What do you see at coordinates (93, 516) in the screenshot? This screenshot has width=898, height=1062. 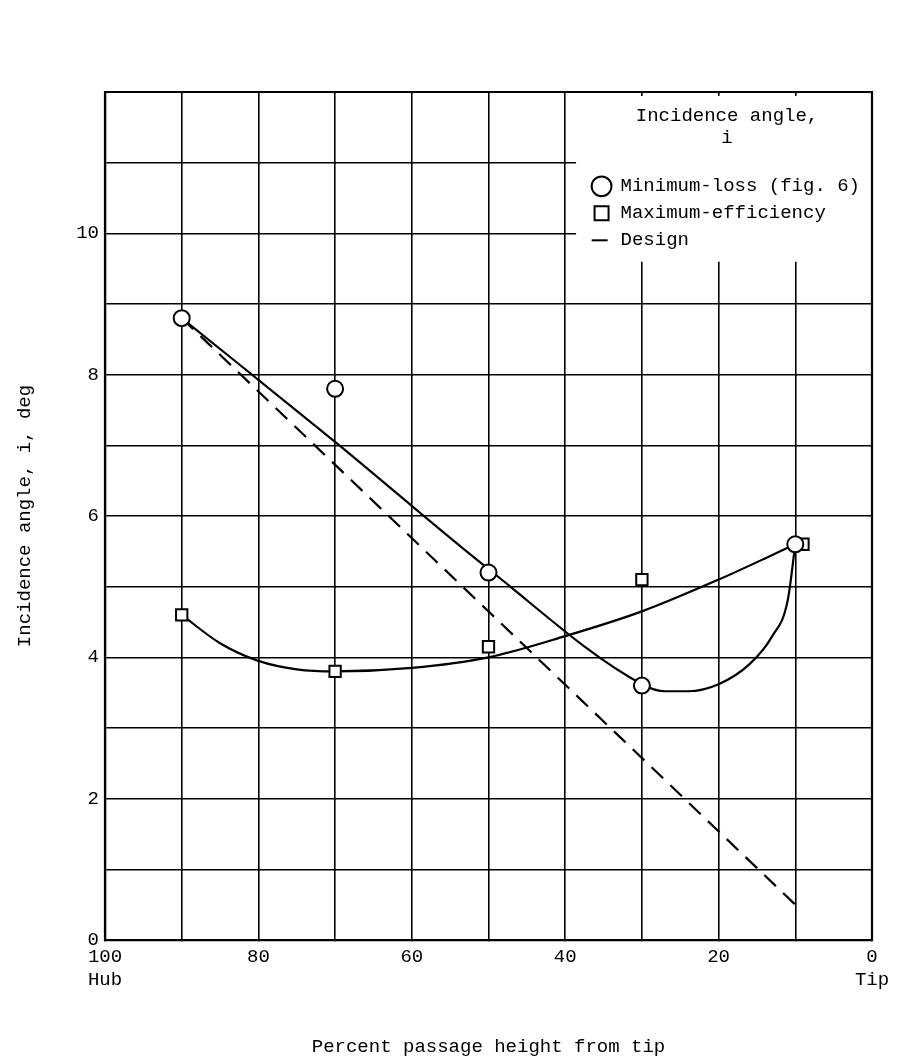 I see `y-tick-label: 6` at bounding box center [93, 516].